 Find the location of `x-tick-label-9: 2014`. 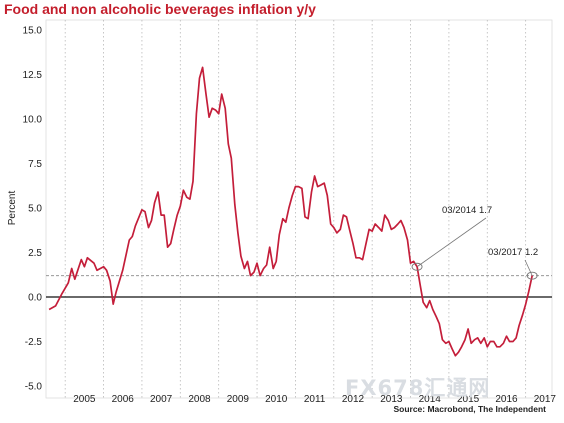

x-tick-label-9: 2014 is located at coordinates (430, 399).